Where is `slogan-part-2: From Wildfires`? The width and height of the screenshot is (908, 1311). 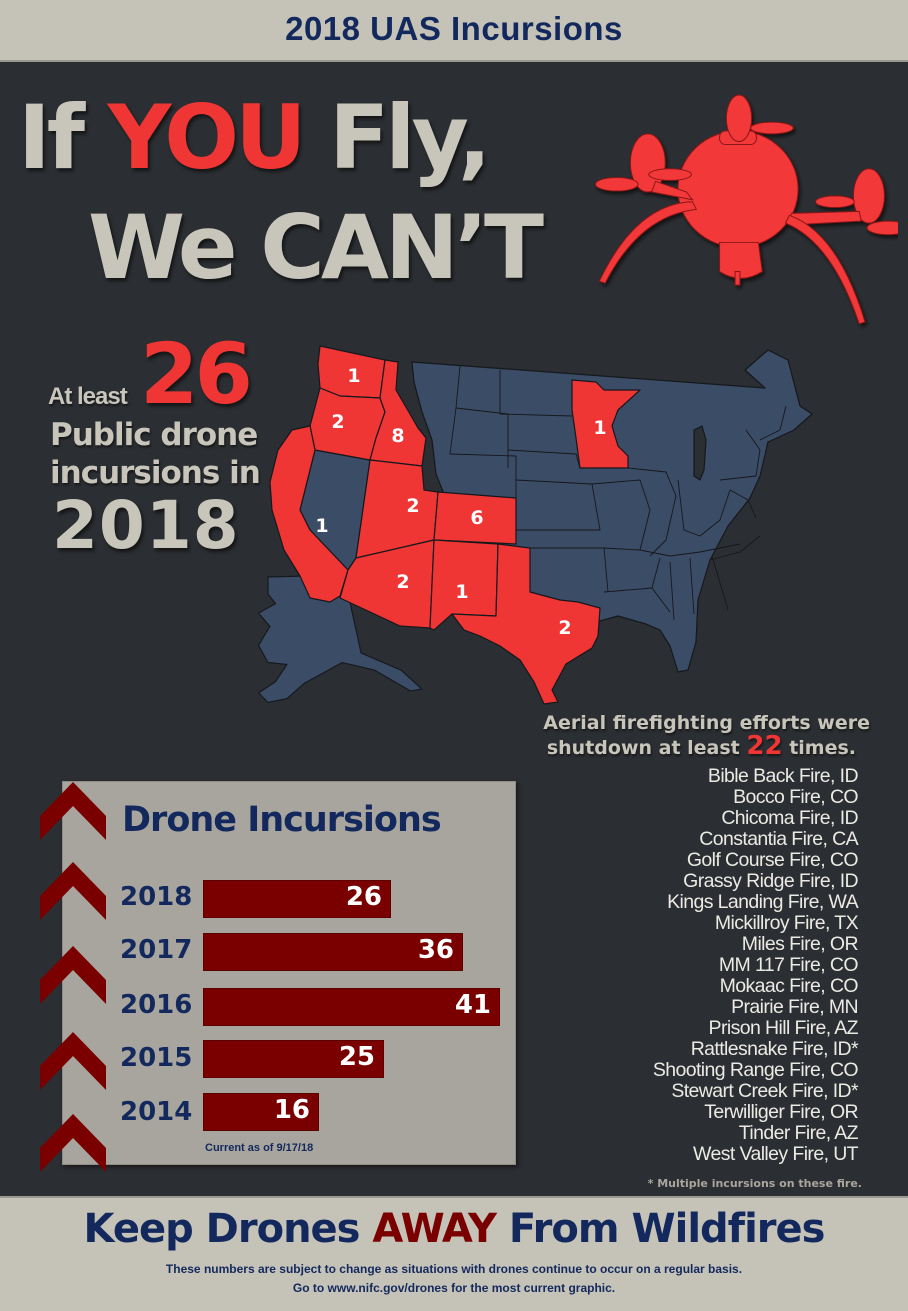 slogan-part-2: From Wildfires is located at coordinates (660, 1229).